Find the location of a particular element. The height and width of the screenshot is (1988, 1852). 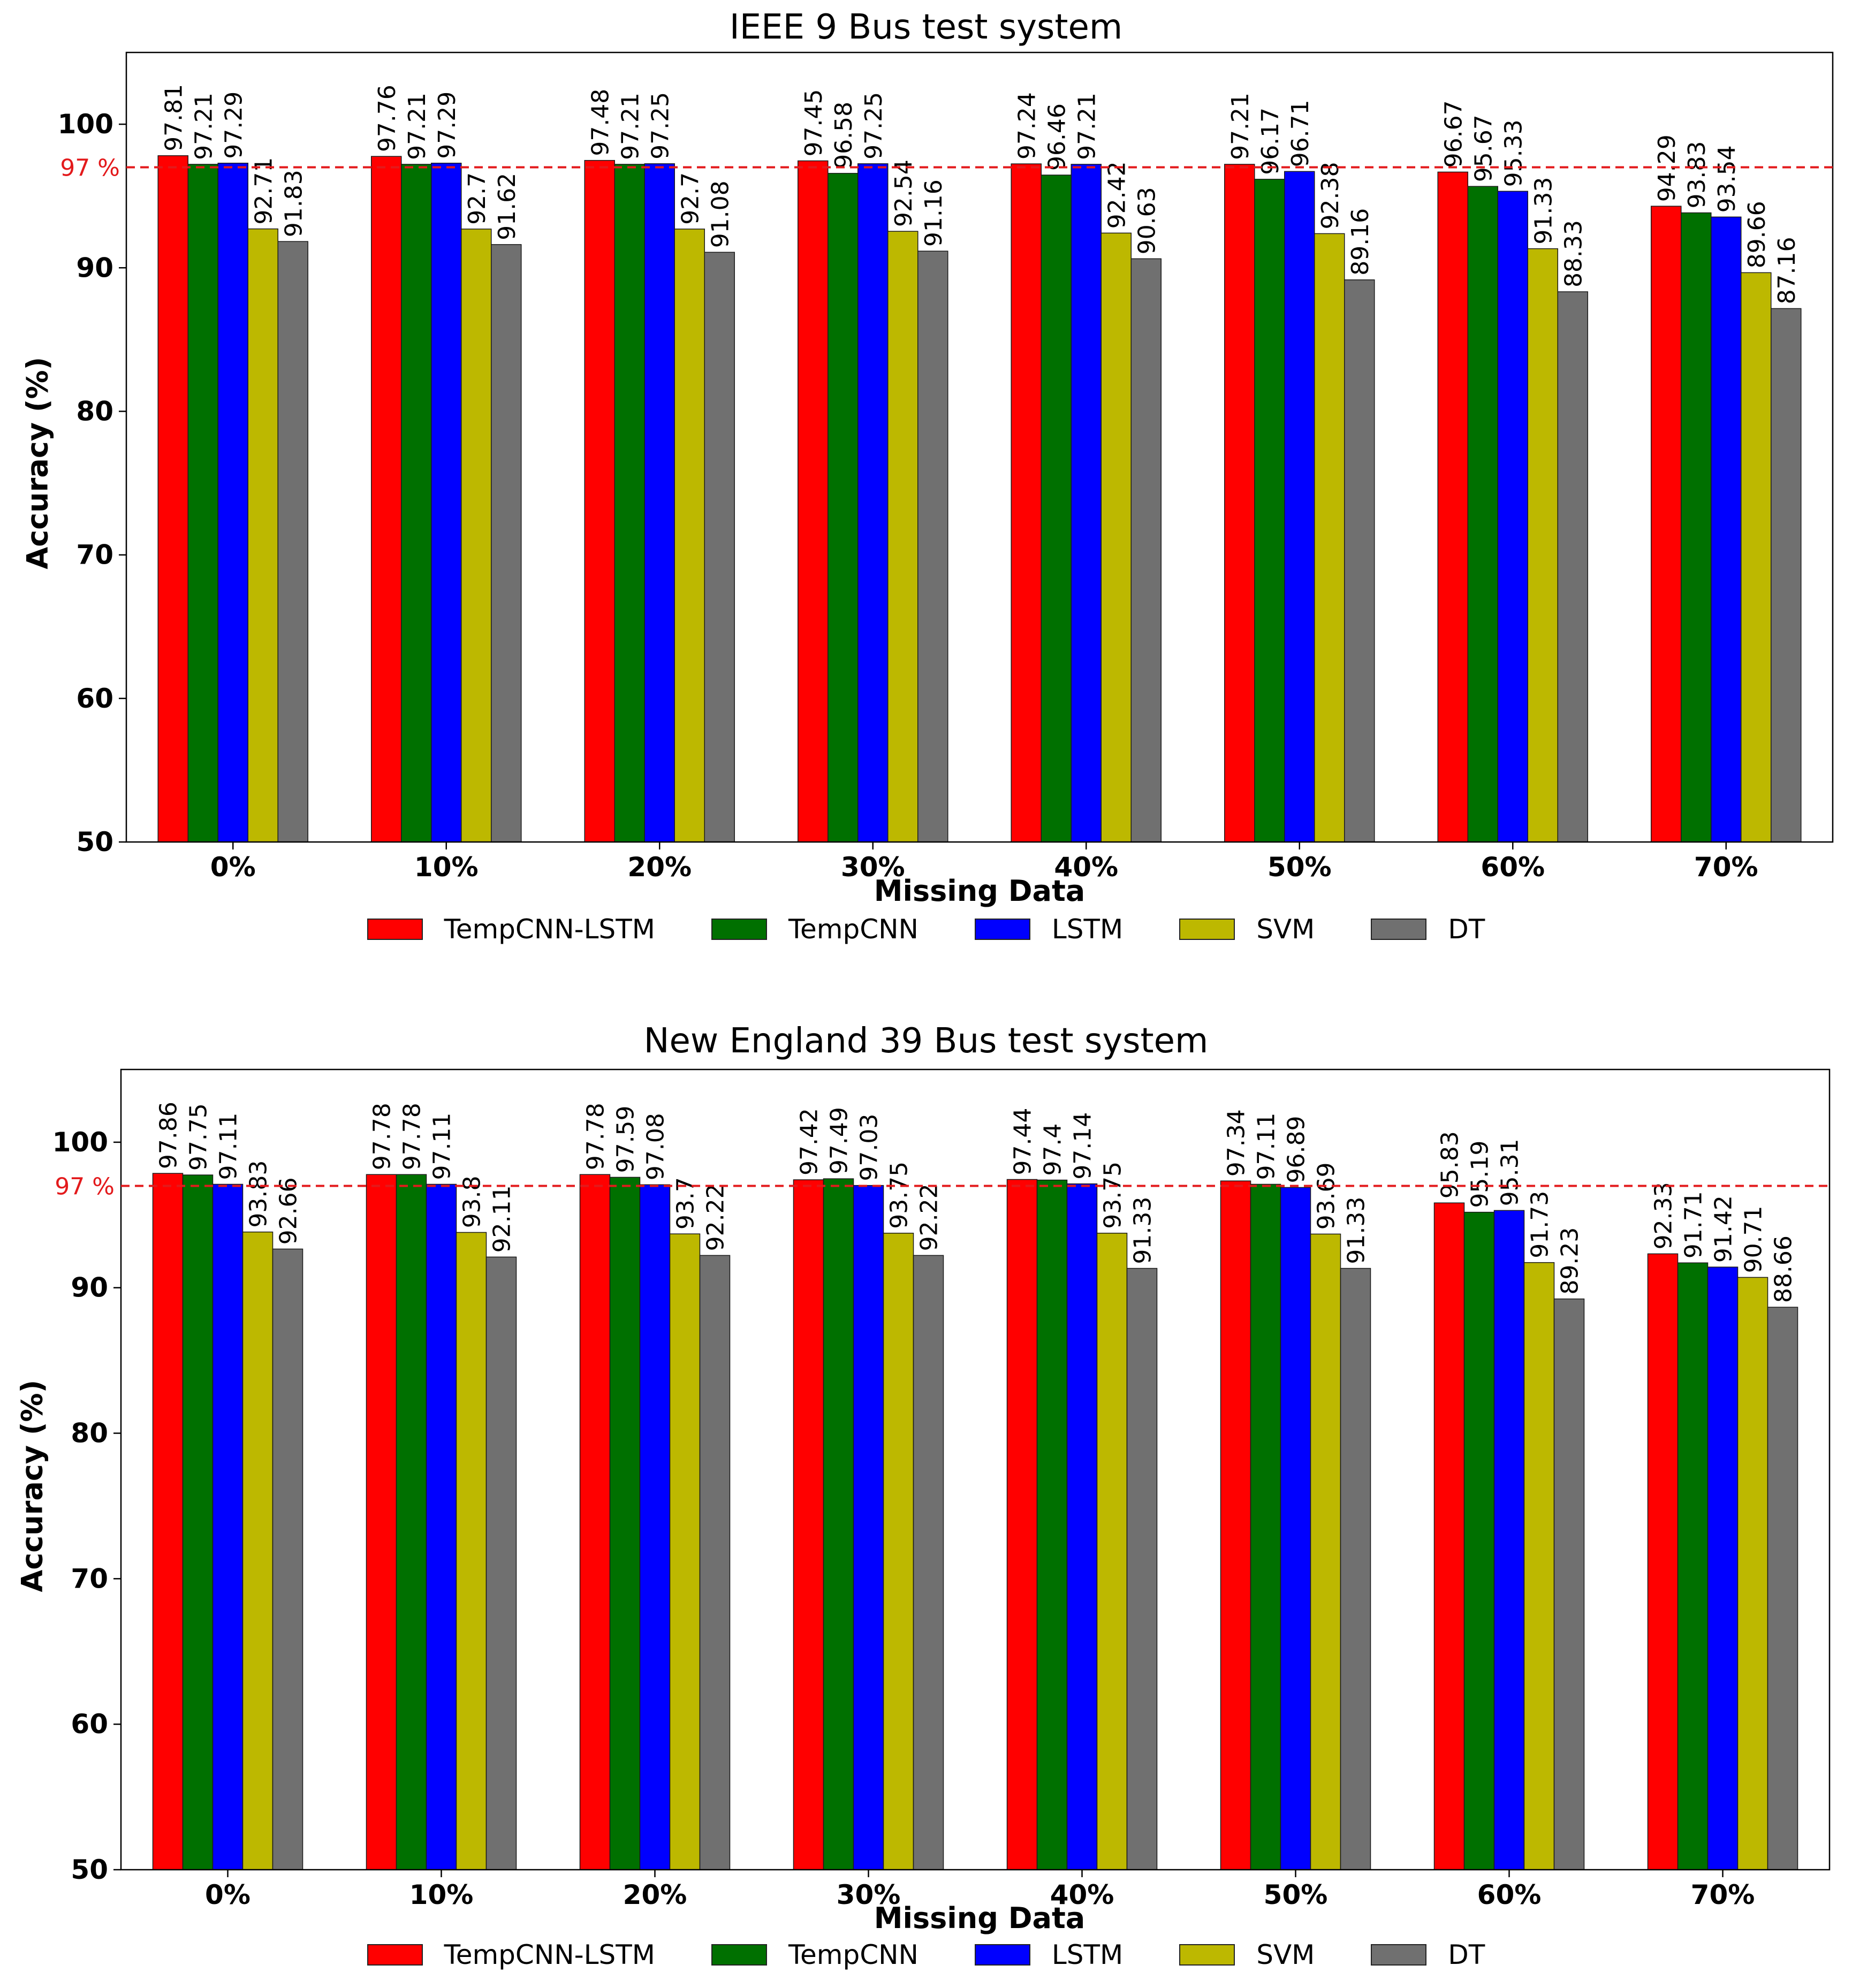

data-label: 97.44 is located at coordinates (1023, 1142).